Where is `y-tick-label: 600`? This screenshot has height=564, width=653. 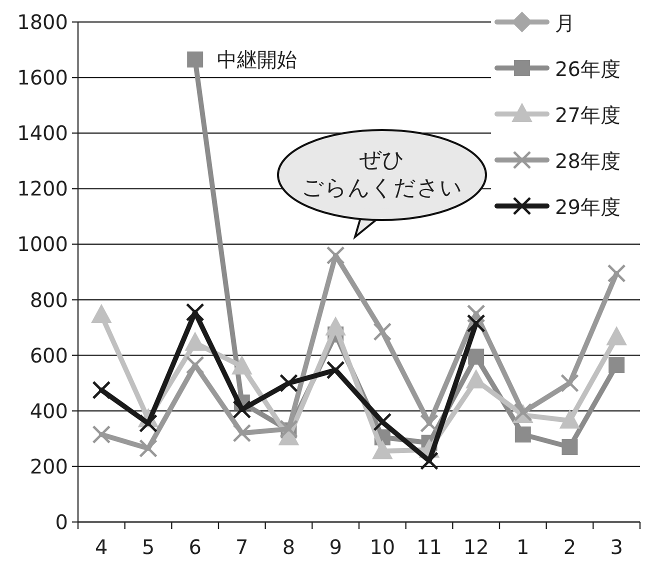 y-tick-label: 600 is located at coordinates (49, 355).